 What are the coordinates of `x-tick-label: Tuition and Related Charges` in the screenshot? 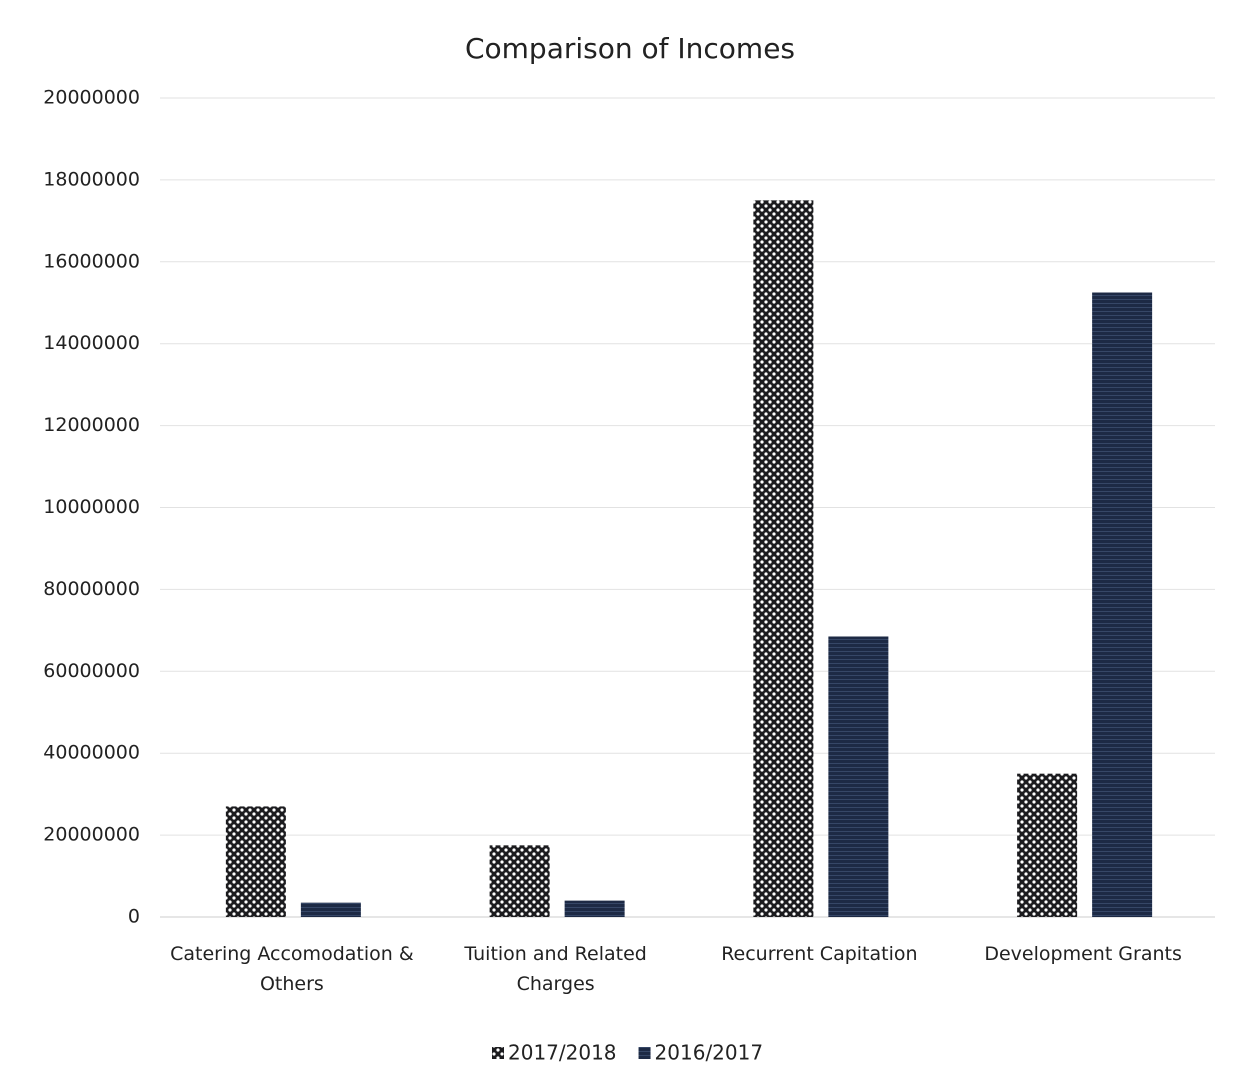 It's located at (555, 969).